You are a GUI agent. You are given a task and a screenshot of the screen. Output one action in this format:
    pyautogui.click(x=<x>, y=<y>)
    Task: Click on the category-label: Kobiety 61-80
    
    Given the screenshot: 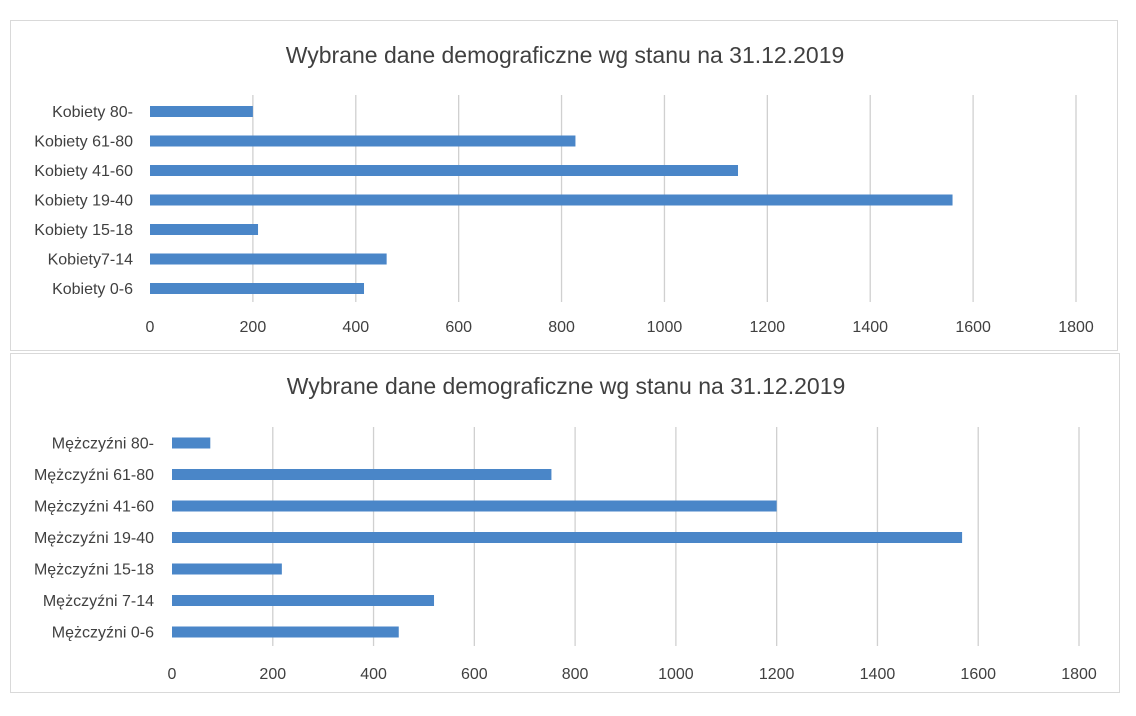 What is the action you would take?
    pyautogui.click(x=83, y=142)
    